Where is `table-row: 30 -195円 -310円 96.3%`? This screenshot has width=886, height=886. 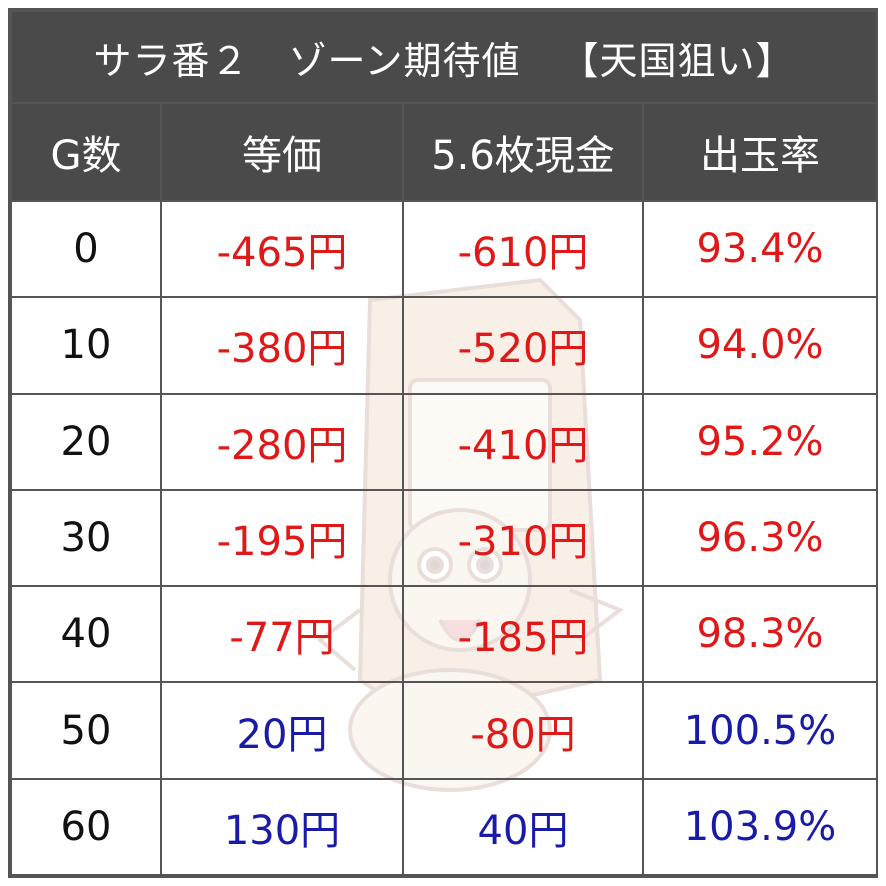 table-row: 30 -195円 -310円 96.3% is located at coordinates (444, 538).